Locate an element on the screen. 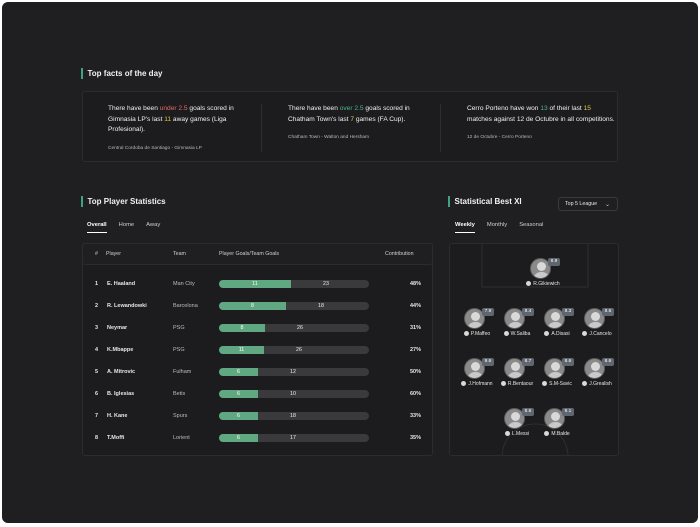 Image resolution: width=700 pixels, height=527 pixels. player-label: A.Disasi is located at coordinates (557, 334).